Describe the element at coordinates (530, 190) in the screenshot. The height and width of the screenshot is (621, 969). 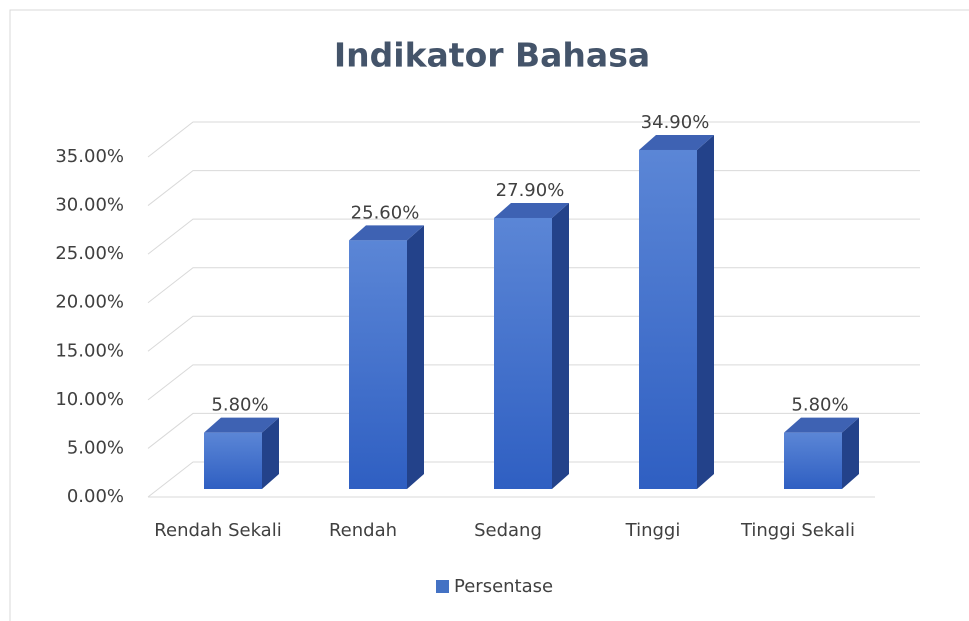
I see `data-label: 27.90%` at that location.